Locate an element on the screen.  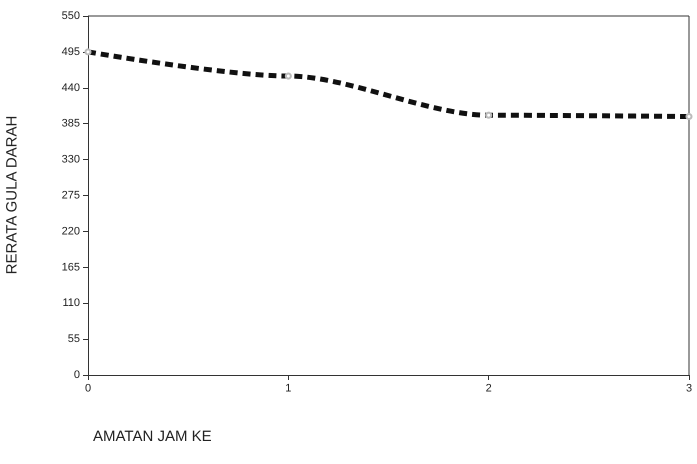
y-tick-label: 385 is located at coordinates (71, 124).